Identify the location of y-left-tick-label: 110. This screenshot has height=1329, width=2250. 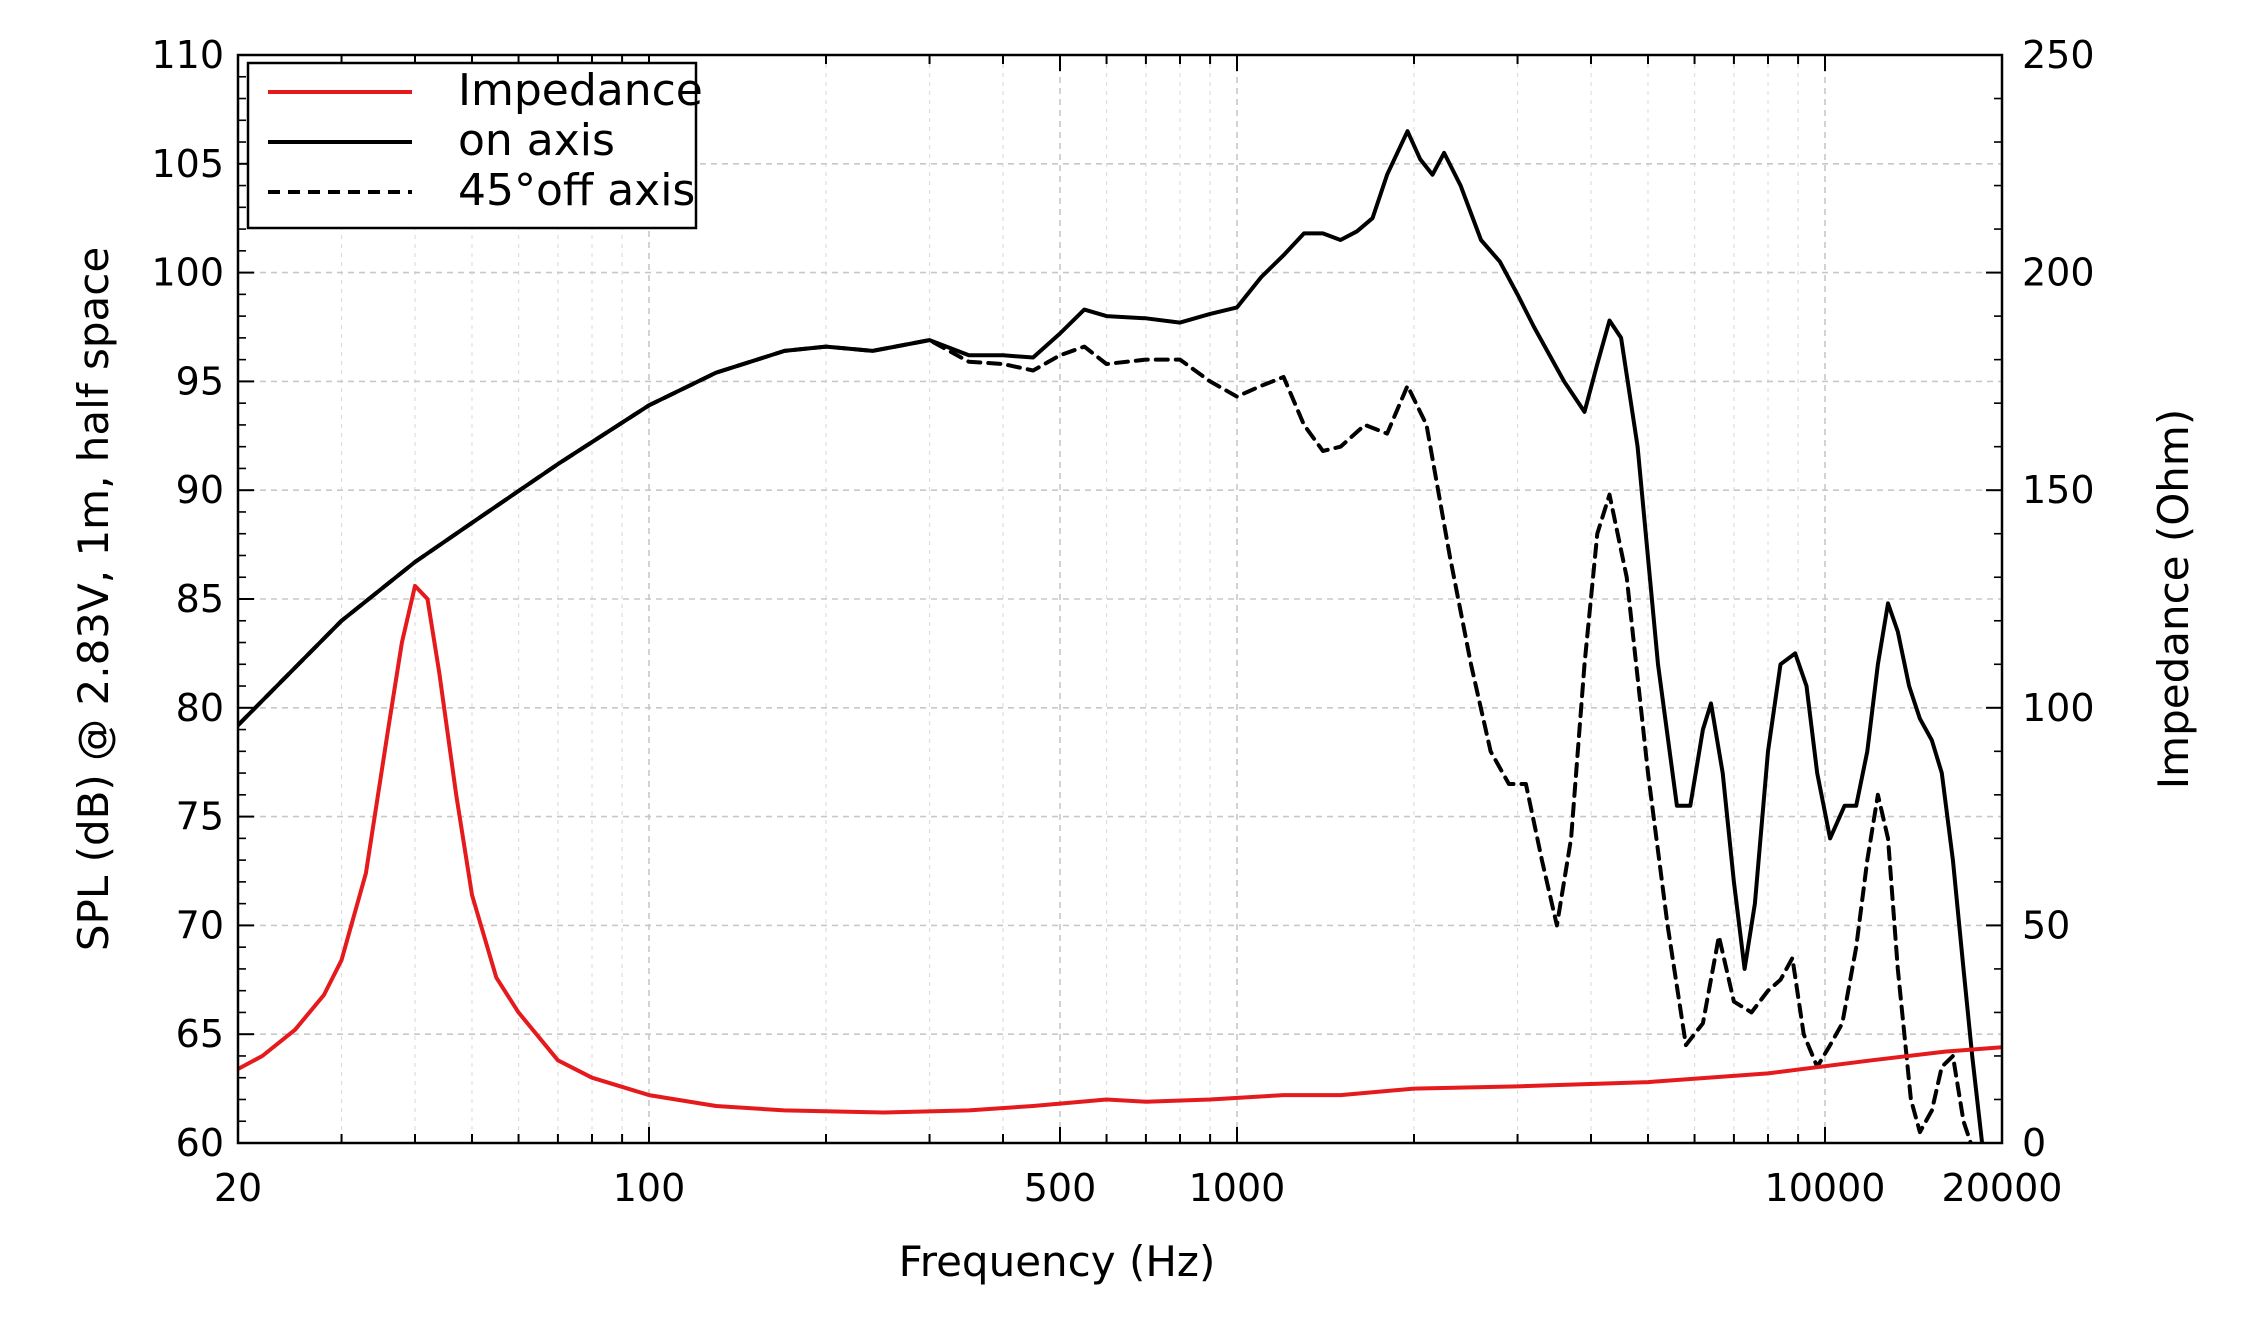
(187, 55).